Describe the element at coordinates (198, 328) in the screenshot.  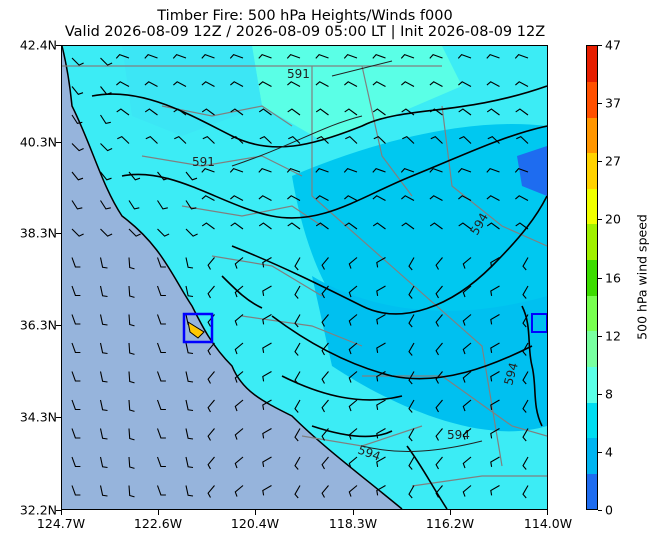
I see `fire-box` at that location.